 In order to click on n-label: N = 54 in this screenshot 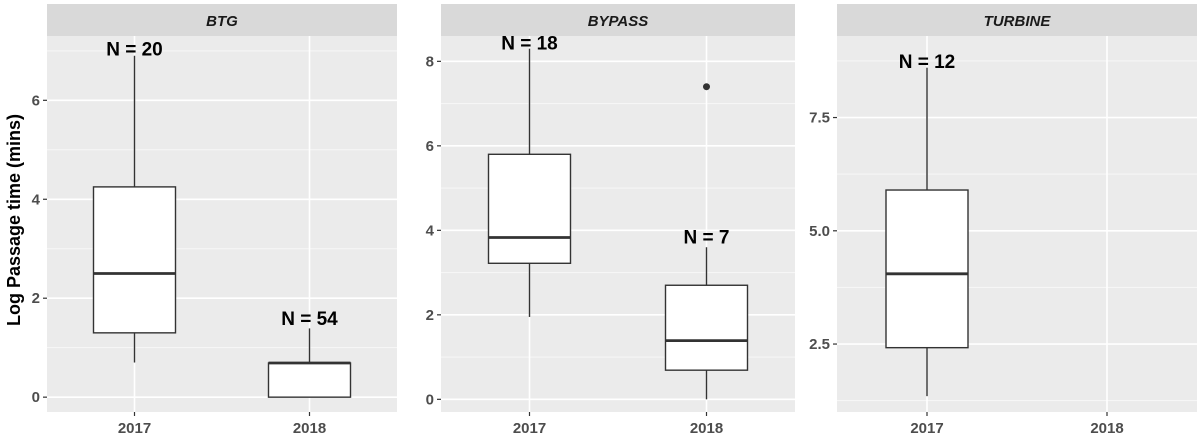, I will do `click(309, 319)`.